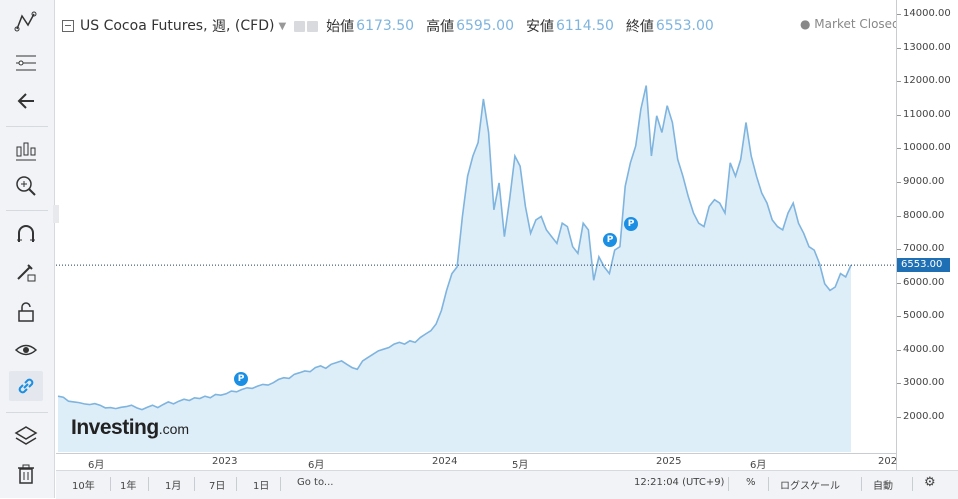 The image size is (958, 499). What do you see at coordinates (26, 474) in the screenshot?
I see `trash-icon` at bounding box center [26, 474].